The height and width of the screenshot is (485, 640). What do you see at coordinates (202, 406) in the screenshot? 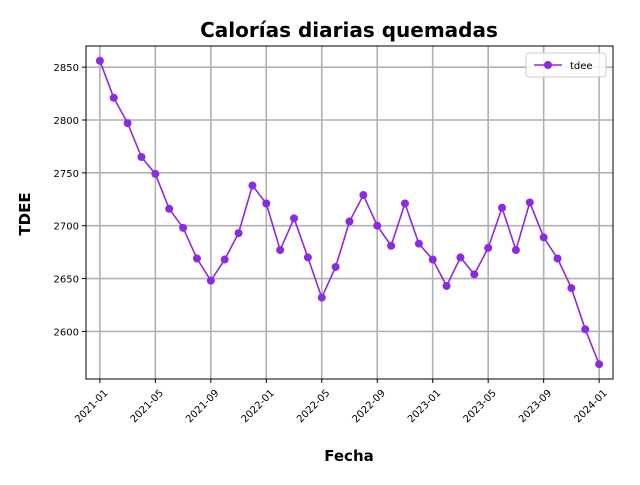
I see `x-tick-label: 2021-09` at bounding box center [202, 406].